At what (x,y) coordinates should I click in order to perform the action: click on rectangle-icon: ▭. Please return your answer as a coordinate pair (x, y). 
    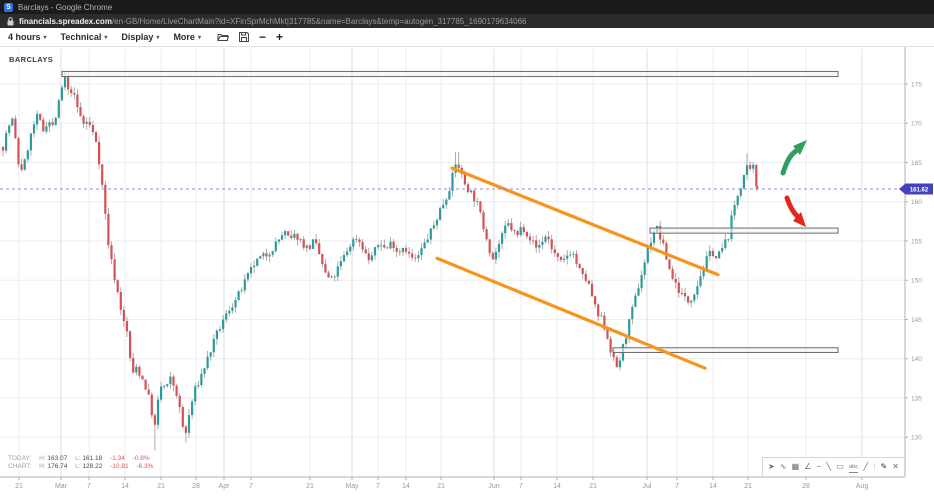
    Looking at the image, I should click on (840, 466).